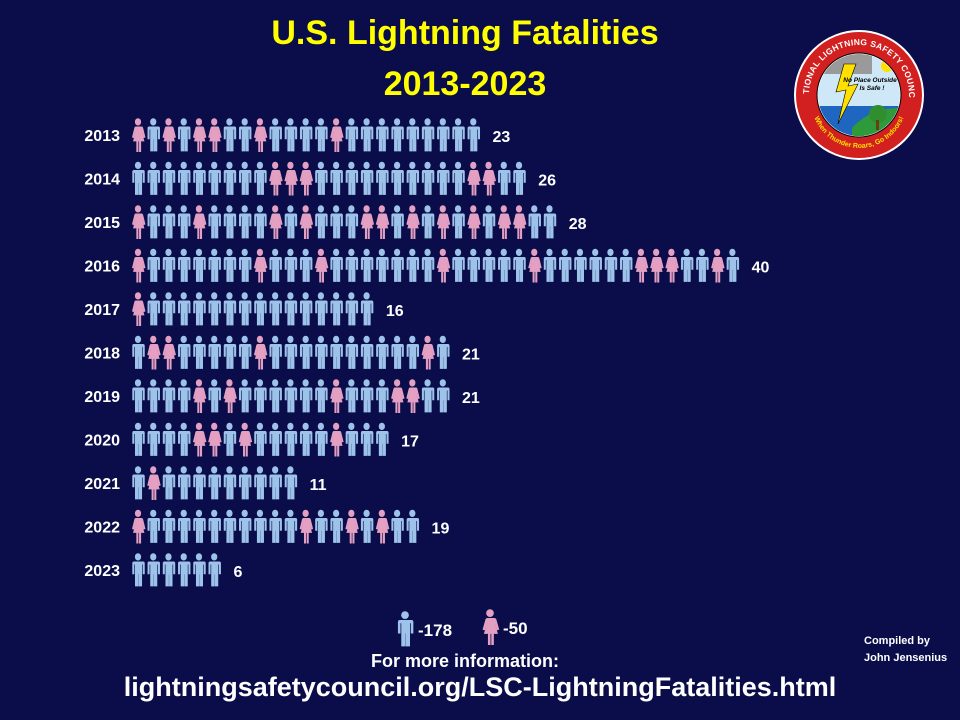 This screenshot has width=960, height=720. I want to click on footer-info-text: For more information:, so click(465, 661).